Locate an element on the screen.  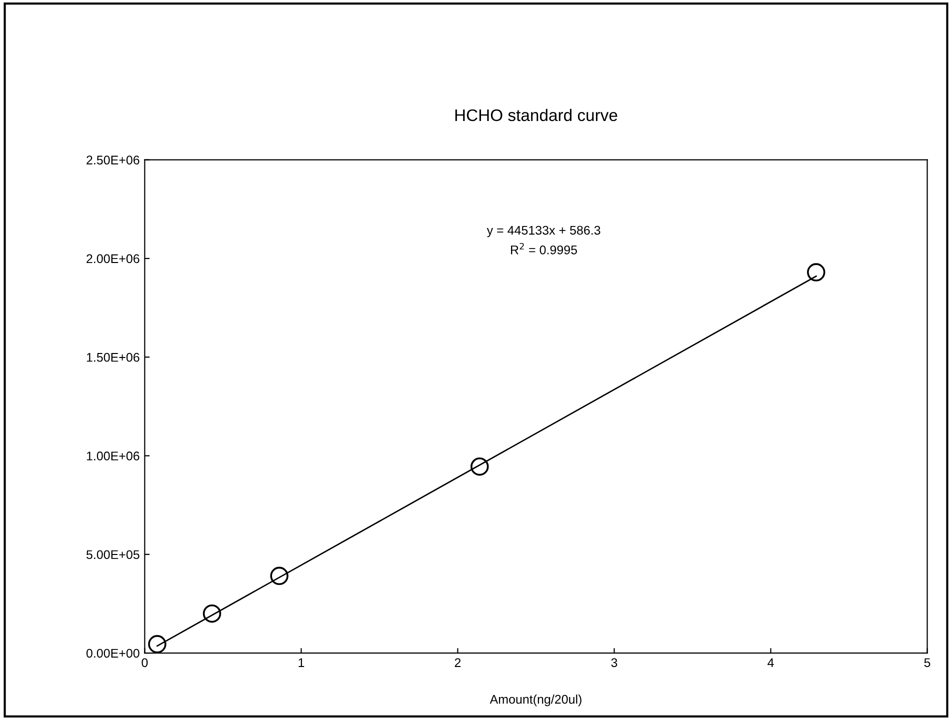
annotation: R$^{2}$ = 0.9995 is located at coordinates (544, 248).